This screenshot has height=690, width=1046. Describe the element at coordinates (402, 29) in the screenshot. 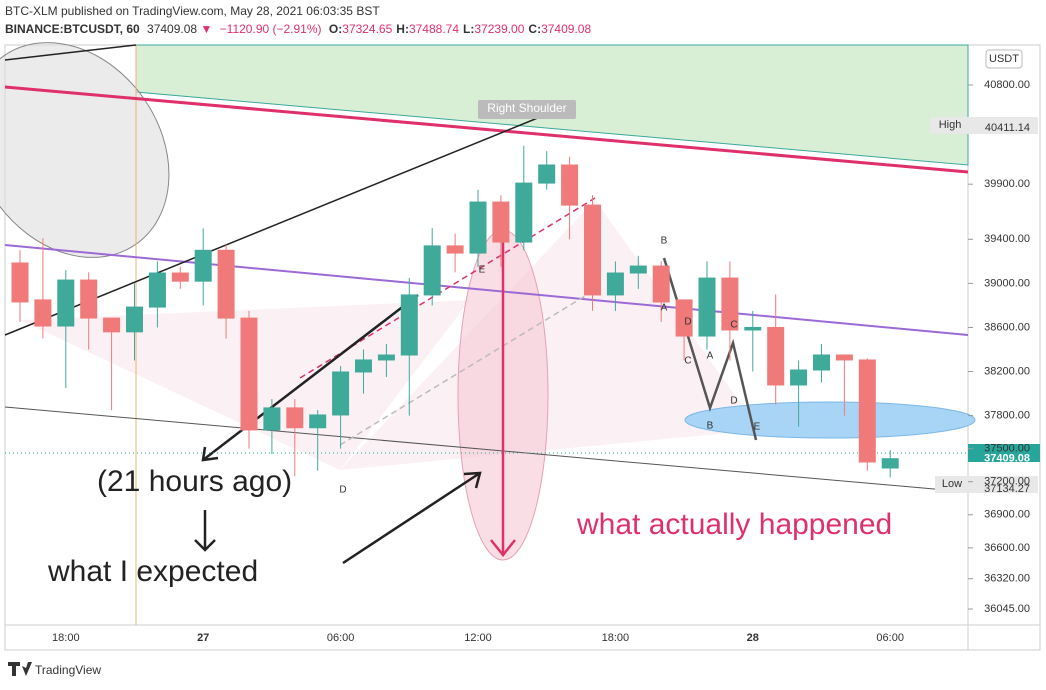

I see `ohlc-label: H:` at that location.